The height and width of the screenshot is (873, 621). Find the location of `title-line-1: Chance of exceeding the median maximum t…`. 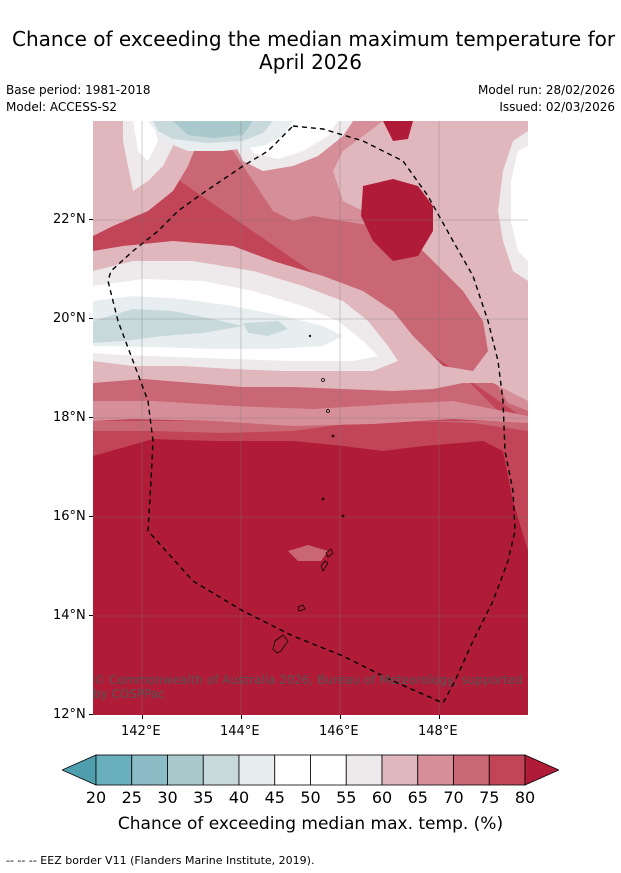

title-line-1: Chance of exceeding the median maximum t… is located at coordinates (314, 39).